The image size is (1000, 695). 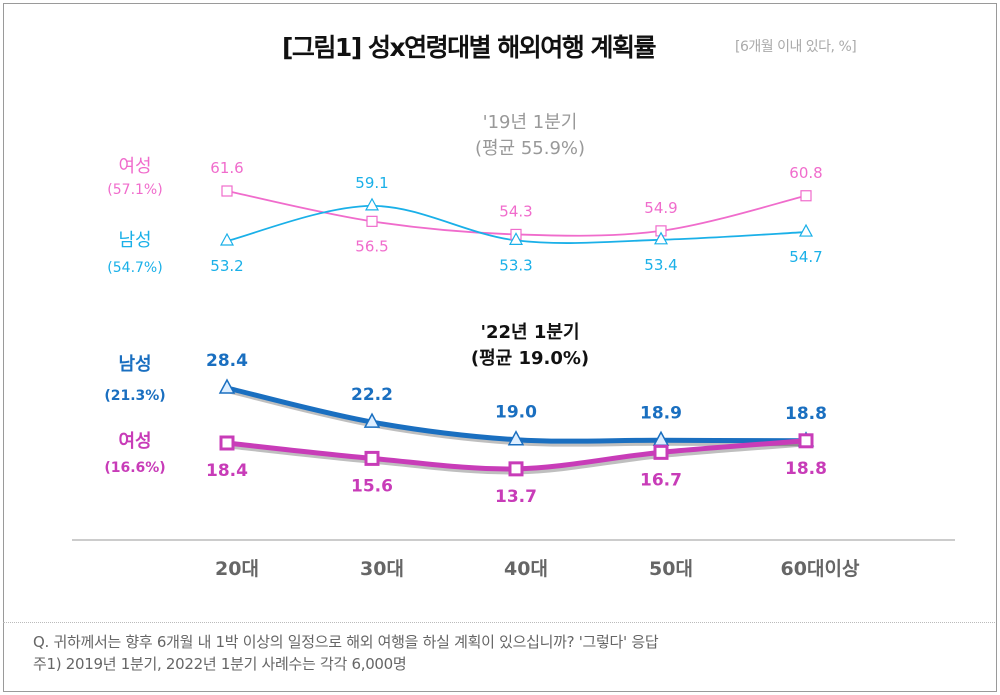 What do you see at coordinates (515, 211) in the screenshot?
I see `data-label: 54.3` at bounding box center [515, 211].